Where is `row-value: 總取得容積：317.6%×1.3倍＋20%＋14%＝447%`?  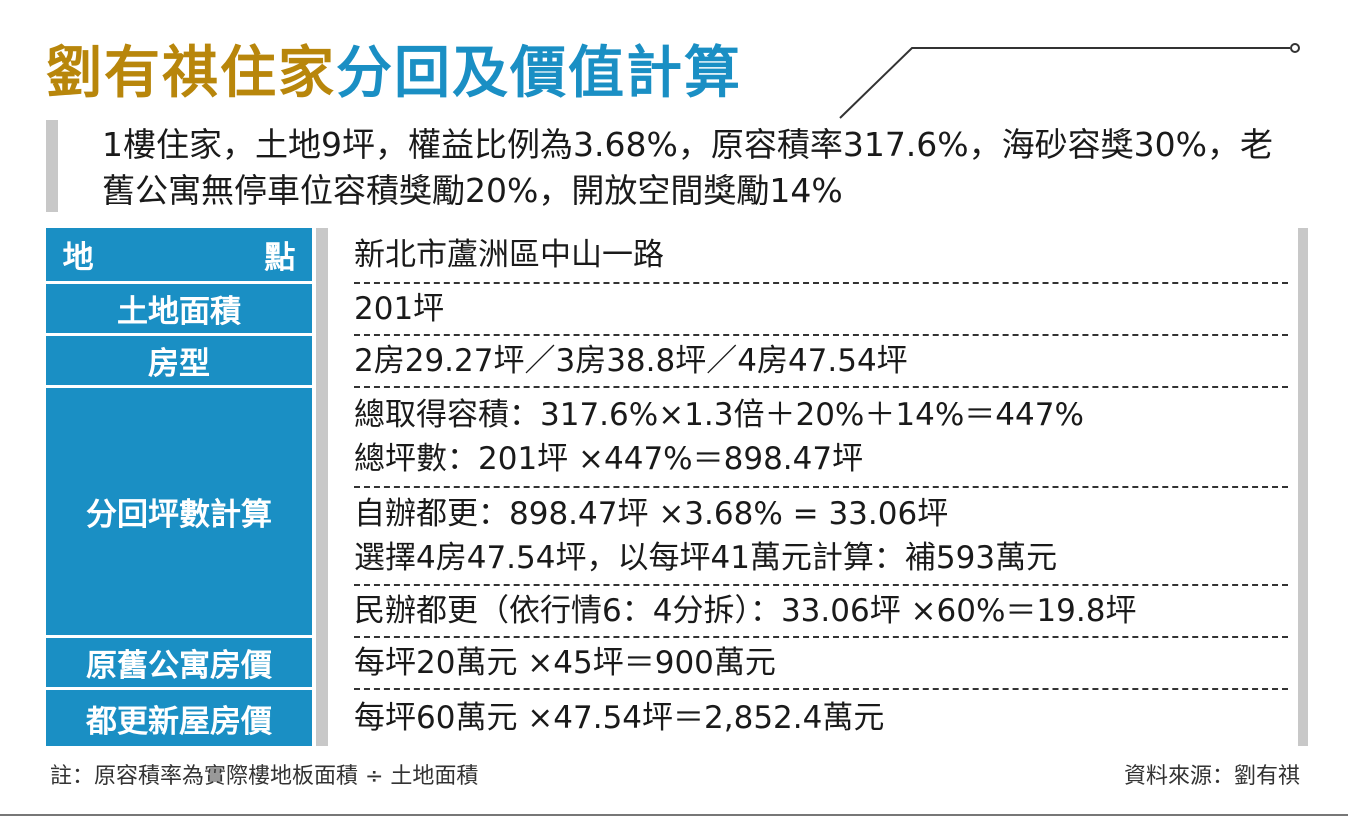 row-value: 總取得容積：317.6%×1.3倍＋20%＋14%＝447% is located at coordinates (719, 415).